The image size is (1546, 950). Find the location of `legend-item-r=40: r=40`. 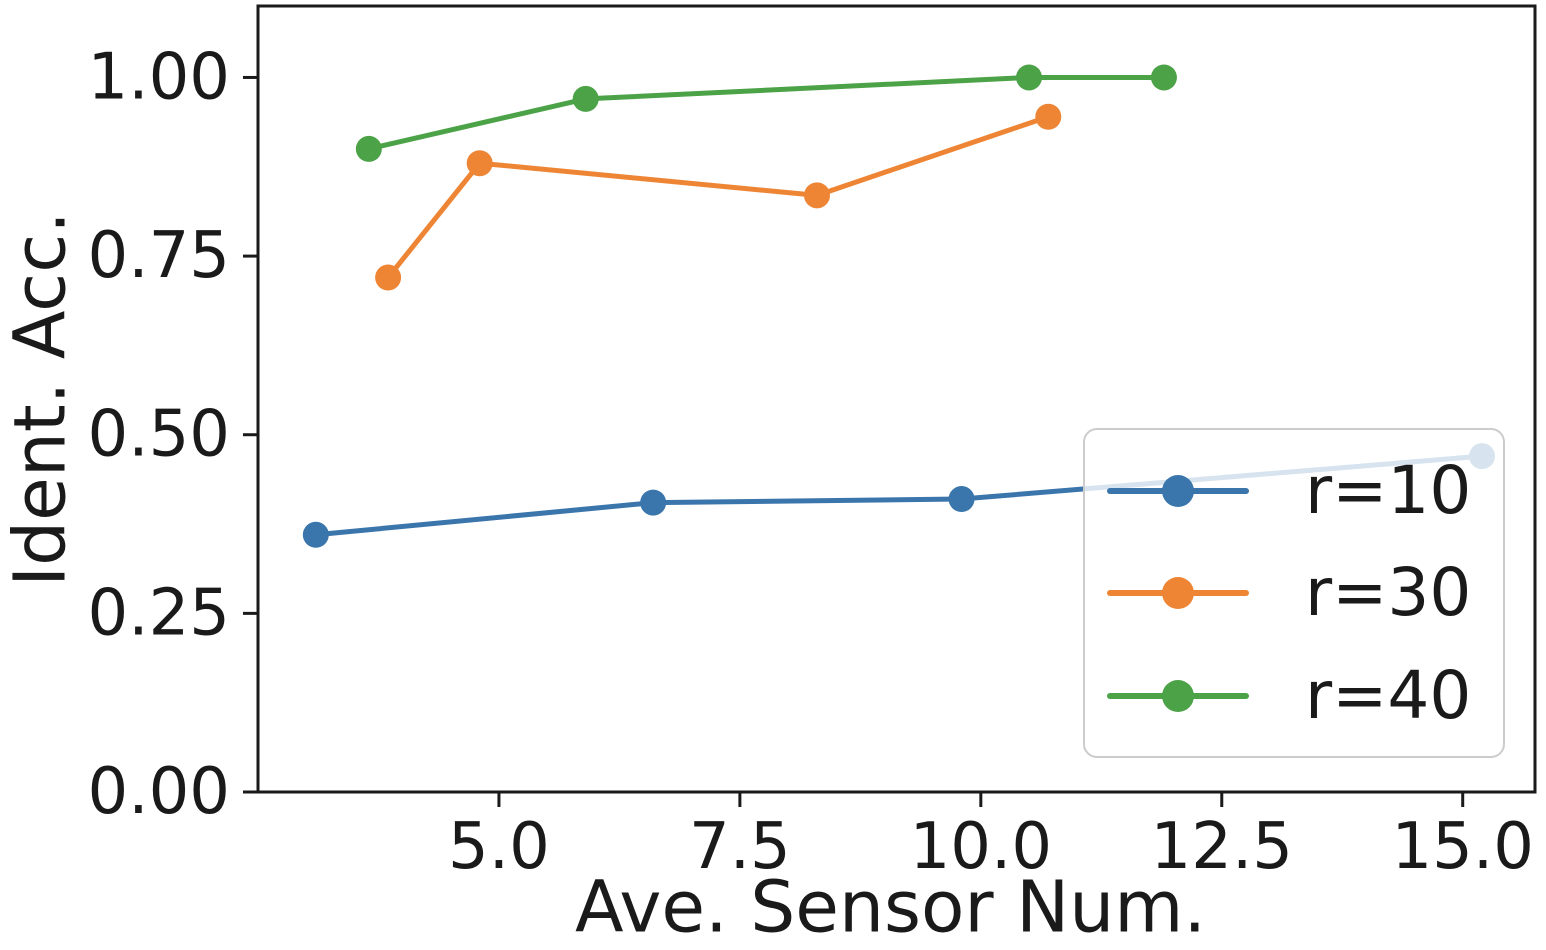

legend-item-r=40: r=40 is located at coordinates (1294, 696).